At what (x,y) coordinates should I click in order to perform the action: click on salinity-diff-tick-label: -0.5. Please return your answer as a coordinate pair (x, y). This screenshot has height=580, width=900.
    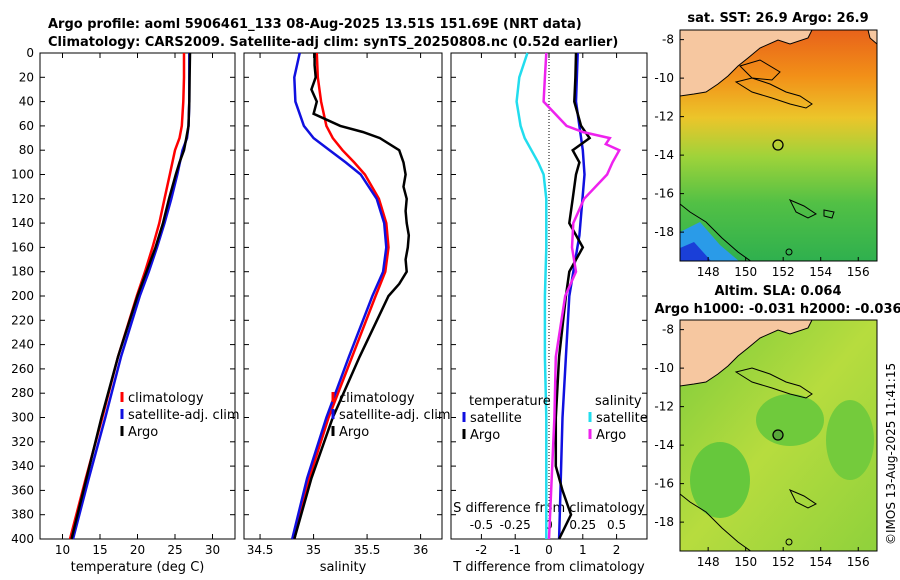
    Looking at the image, I should click on (481, 525).